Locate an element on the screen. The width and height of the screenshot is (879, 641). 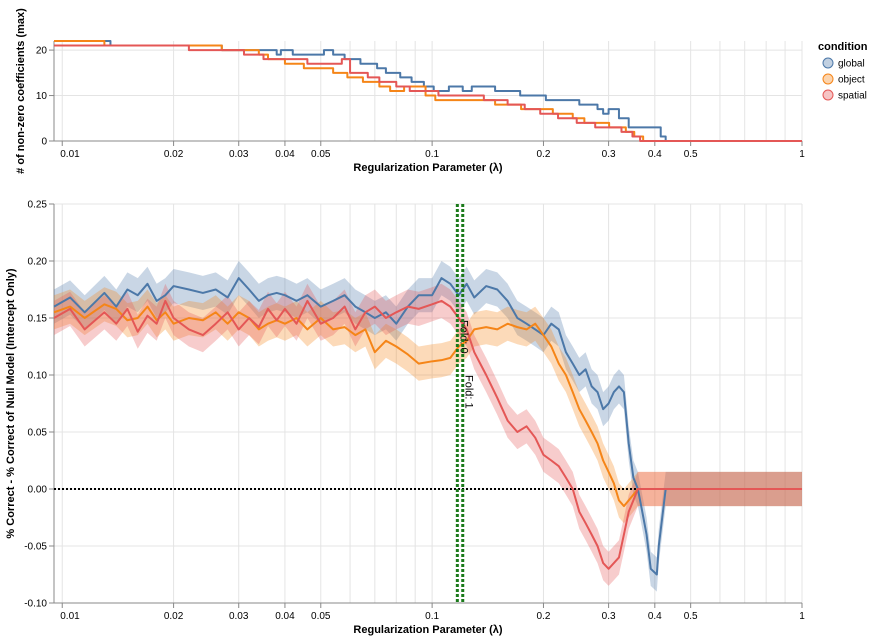
y-tick-label: 0.15 is located at coordinates (38, 319).